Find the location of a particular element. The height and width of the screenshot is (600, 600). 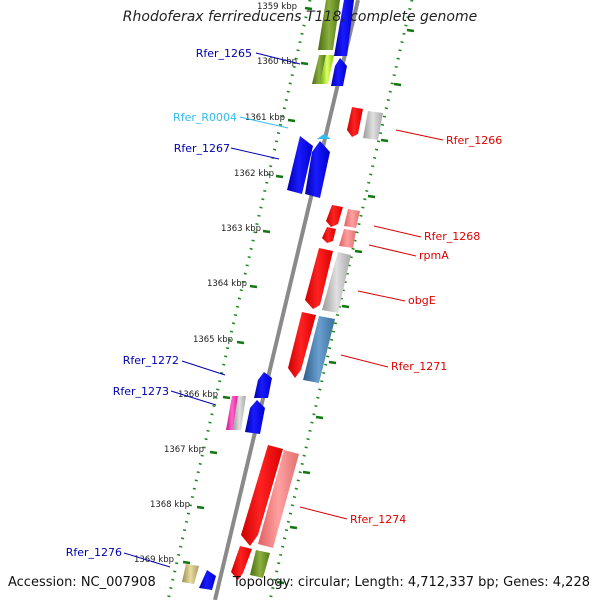

gene-rfer-1276-khaki is located at coordinates (190, 574).